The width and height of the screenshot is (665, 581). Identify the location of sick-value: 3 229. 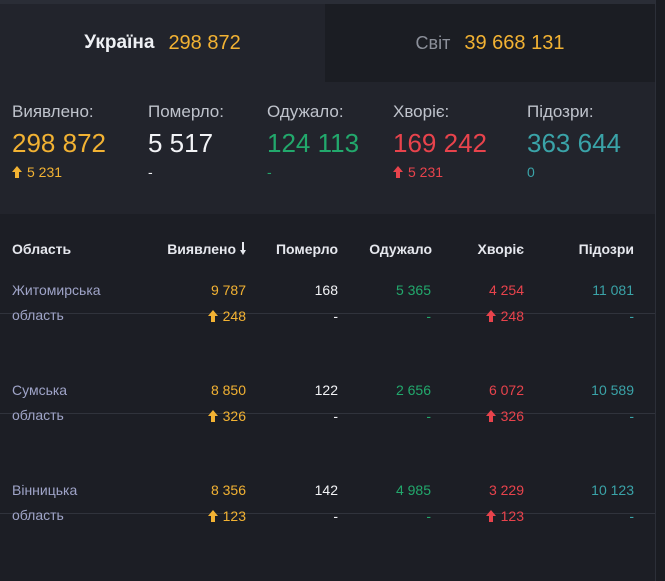
(506, 490).